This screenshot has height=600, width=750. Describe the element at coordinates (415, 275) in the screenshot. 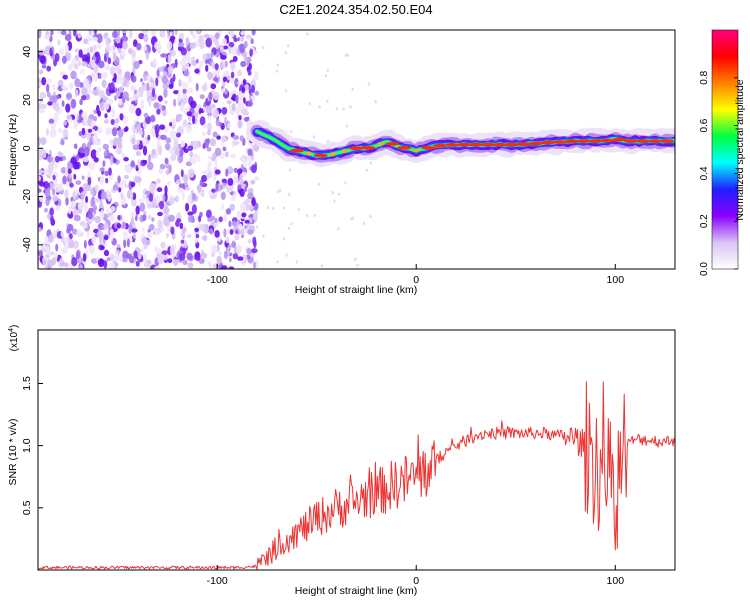

I see `spectrogram-x-ticks: -100 0 100` at that location.